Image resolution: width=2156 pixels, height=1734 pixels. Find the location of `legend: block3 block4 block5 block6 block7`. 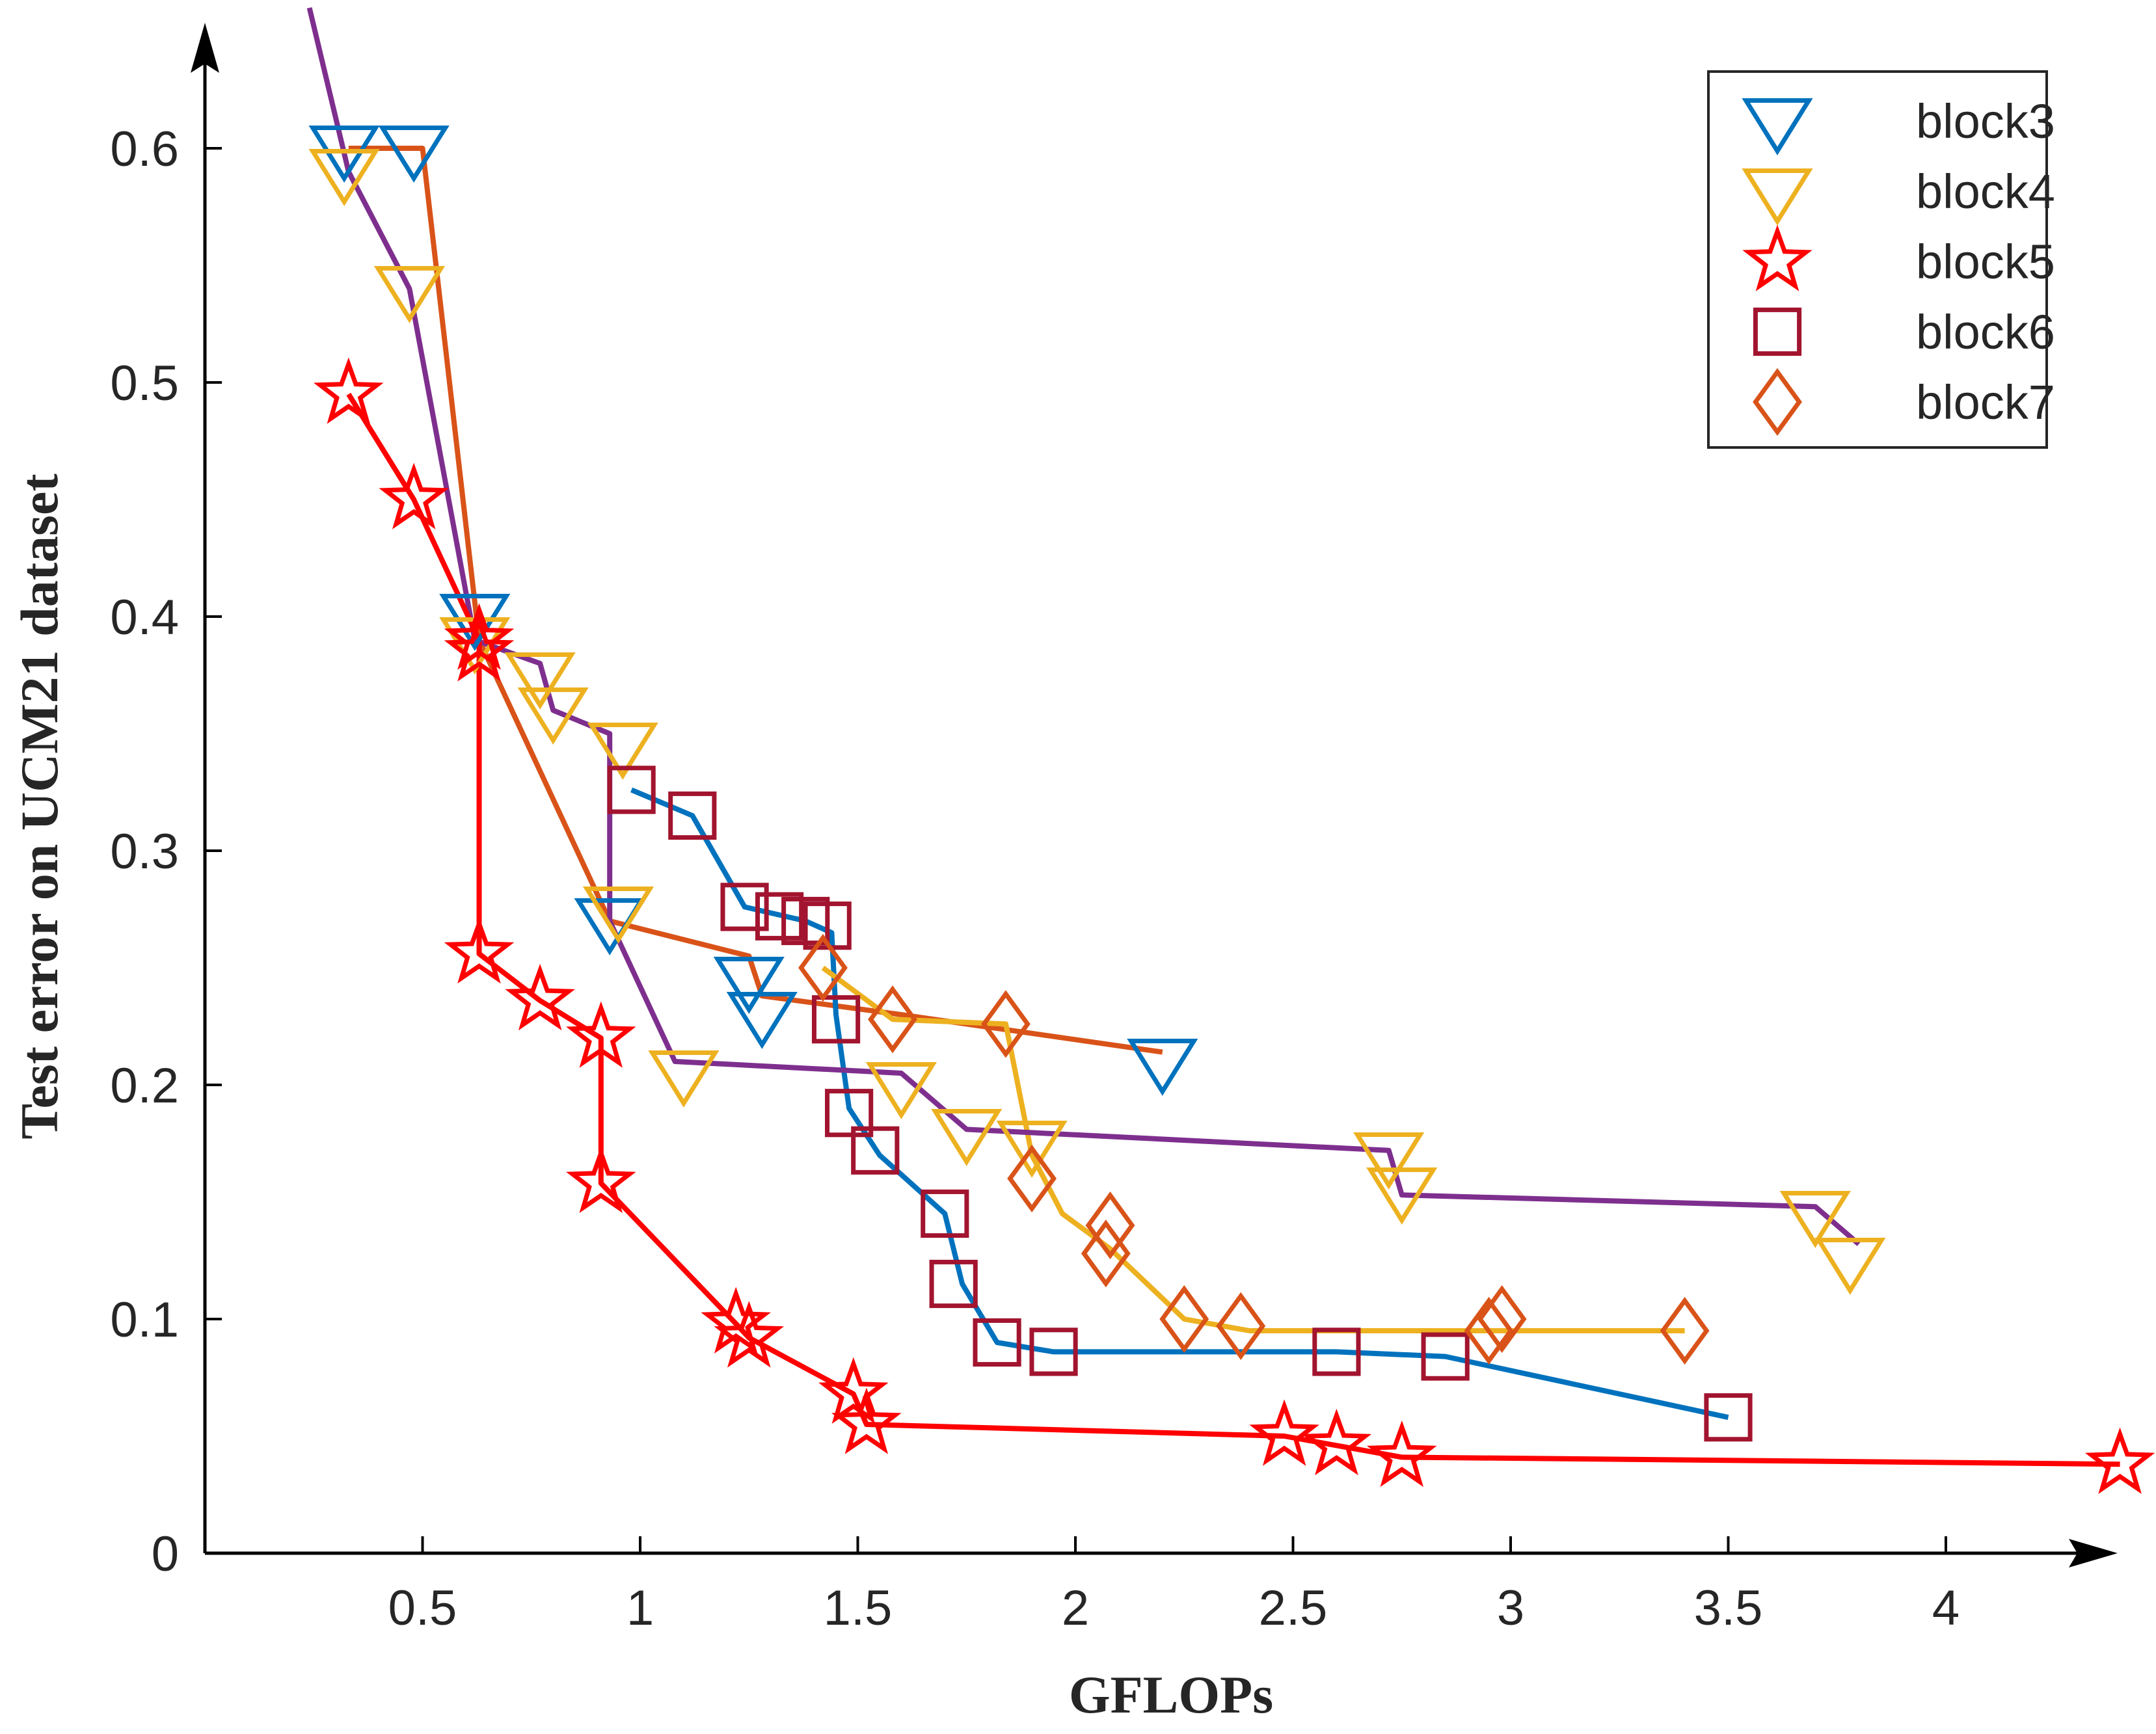

legend: block3 block4 block5 block6 block7 is located at coordinates (1881, 259).